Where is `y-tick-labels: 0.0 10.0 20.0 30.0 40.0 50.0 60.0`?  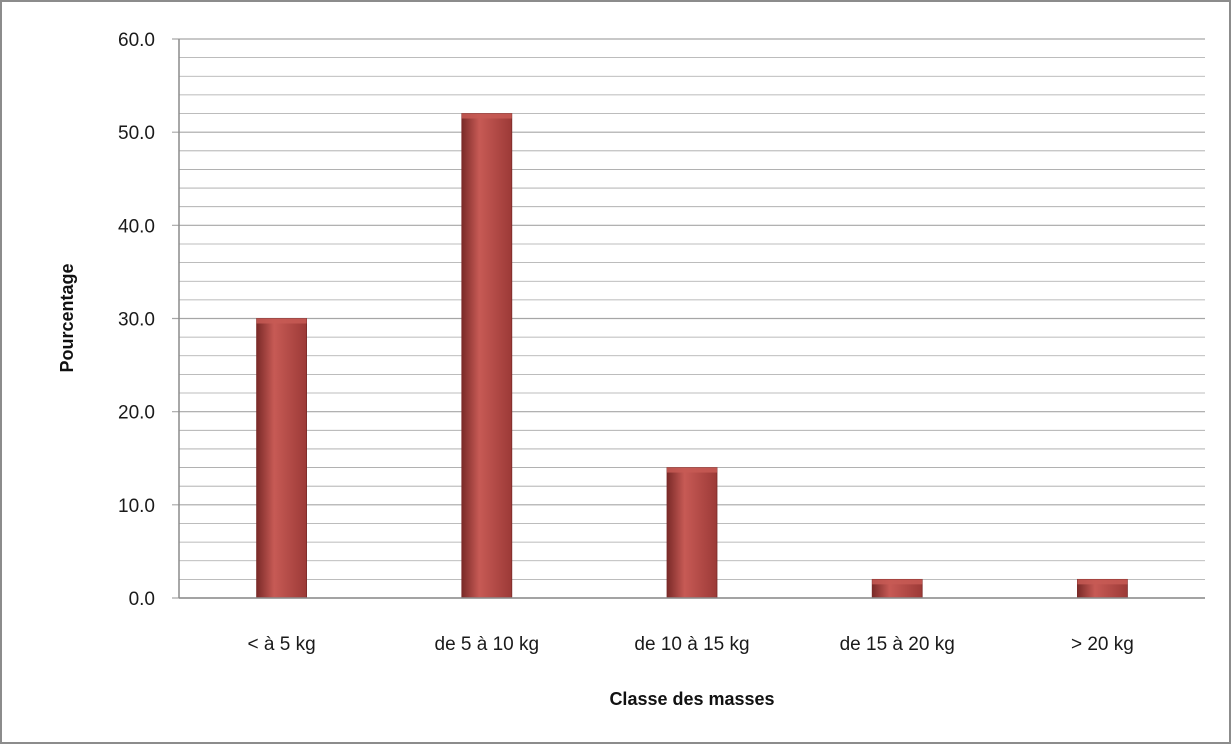 y-tick-labels: 0.0 10.0 20.0 30.0 40.0 50.0 60.0 is located at coordinates (136, 320).